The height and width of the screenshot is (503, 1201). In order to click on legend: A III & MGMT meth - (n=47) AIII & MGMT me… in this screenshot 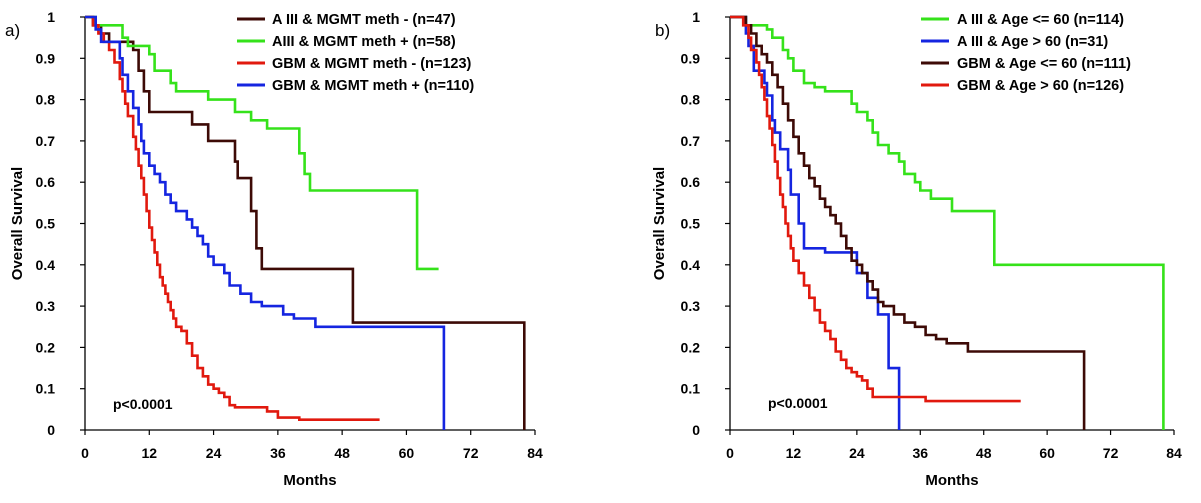, I will do `click(355, 53)`.